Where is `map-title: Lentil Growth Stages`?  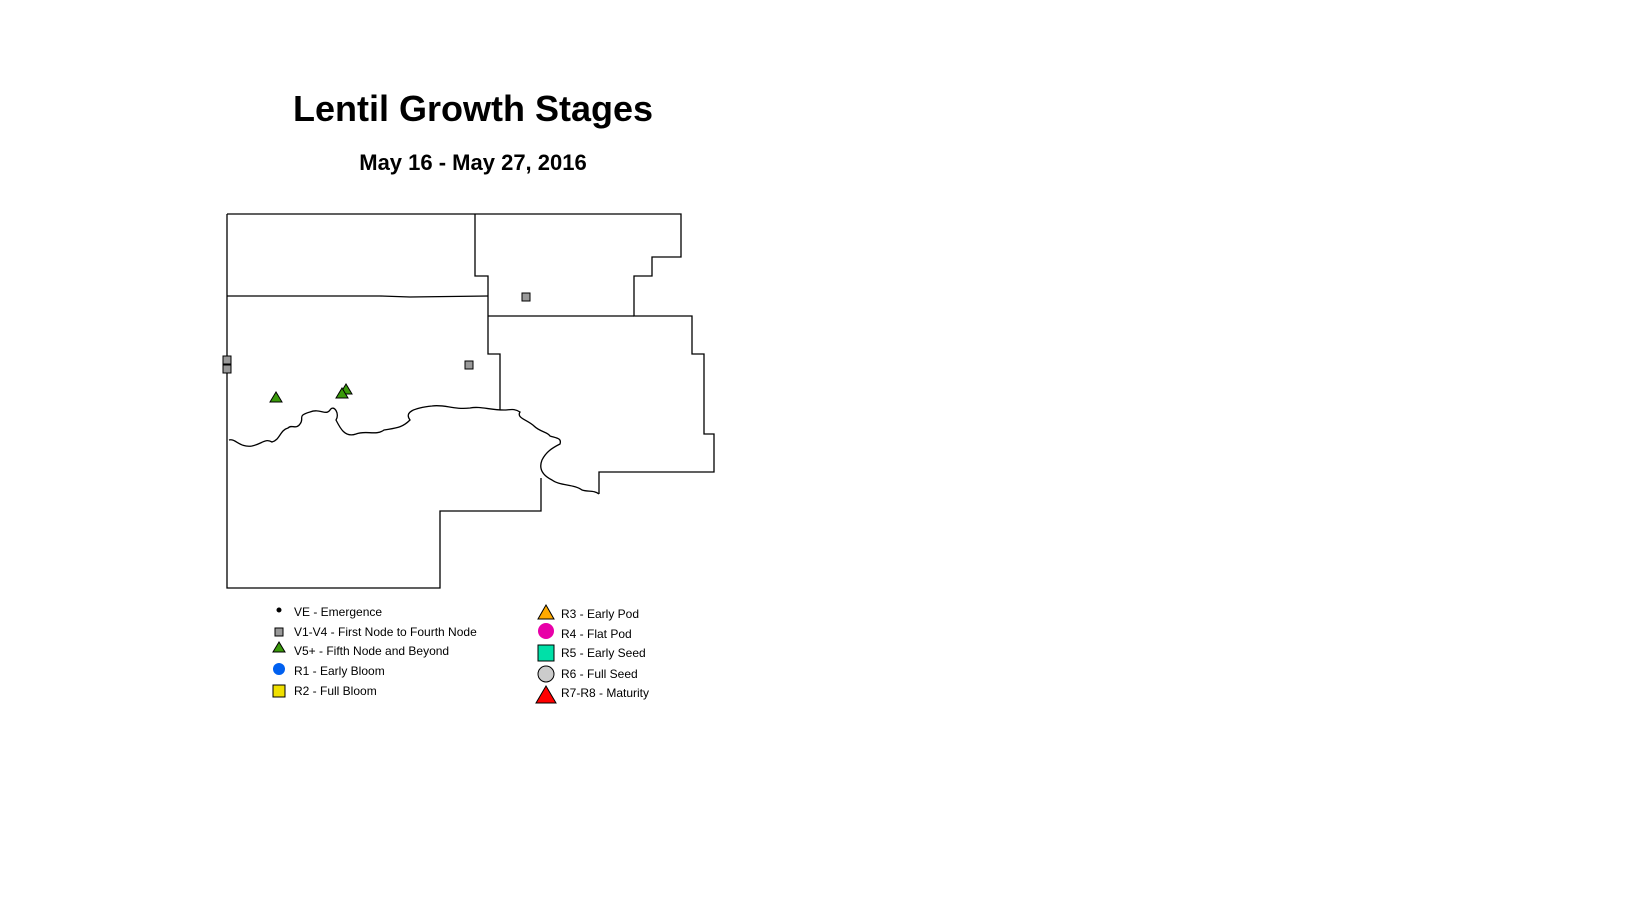 map-title: Lentil Growth Stages is located at coordinates (473, 108).